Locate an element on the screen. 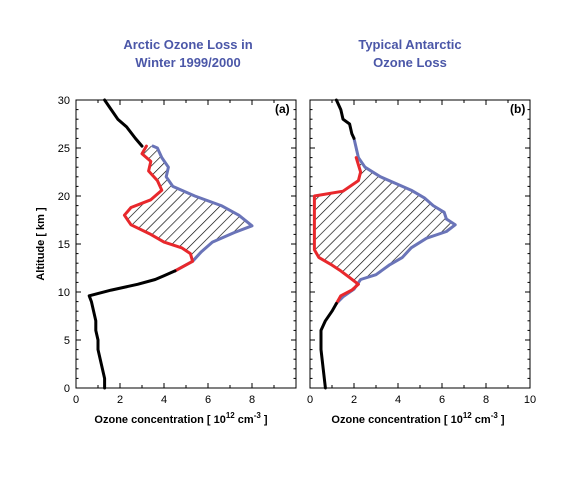 The image size is (561, 480). panel-a-title-line-1: Arctic Ozone Loss in is located at coordinates (187, 44).